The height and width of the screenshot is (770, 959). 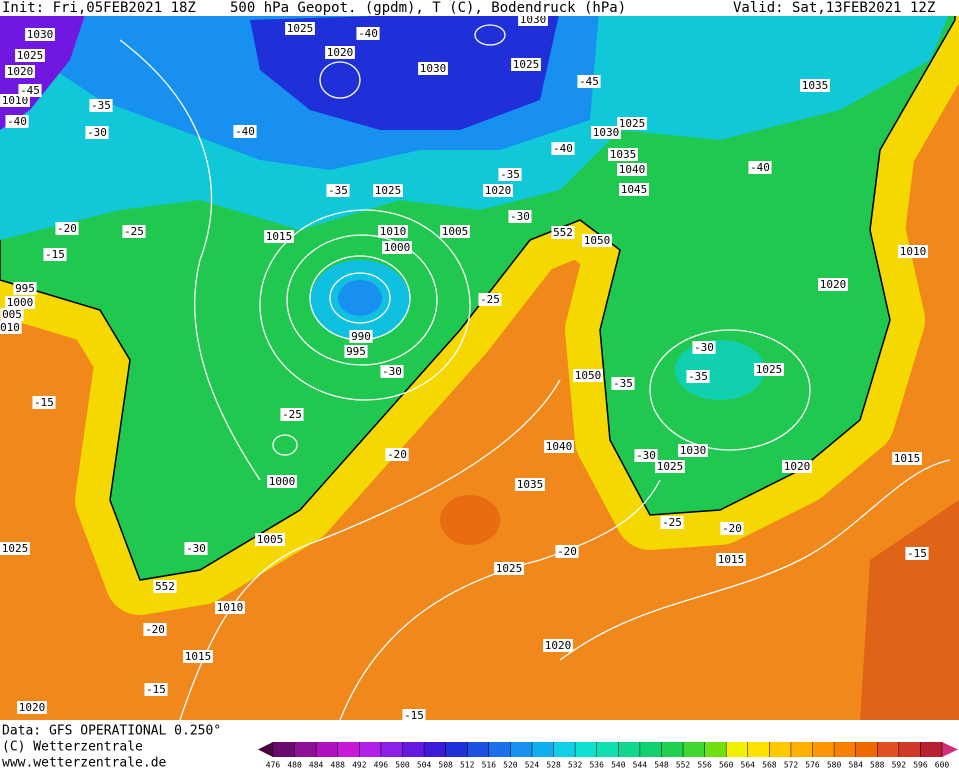 I want to click on isobar-label: 995, so click(x=356, y=351).